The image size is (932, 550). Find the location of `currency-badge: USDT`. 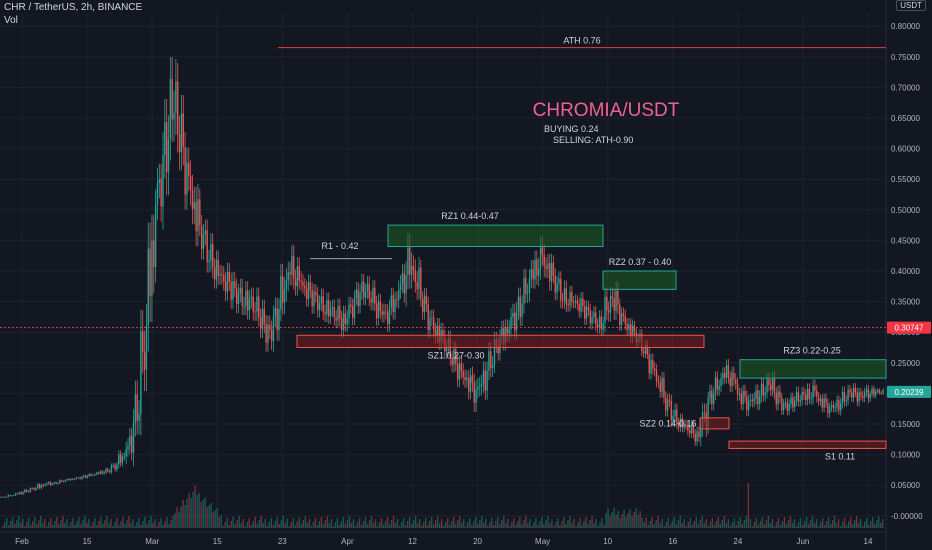

currency-badge: USDT is located at coordinates (911, 5).